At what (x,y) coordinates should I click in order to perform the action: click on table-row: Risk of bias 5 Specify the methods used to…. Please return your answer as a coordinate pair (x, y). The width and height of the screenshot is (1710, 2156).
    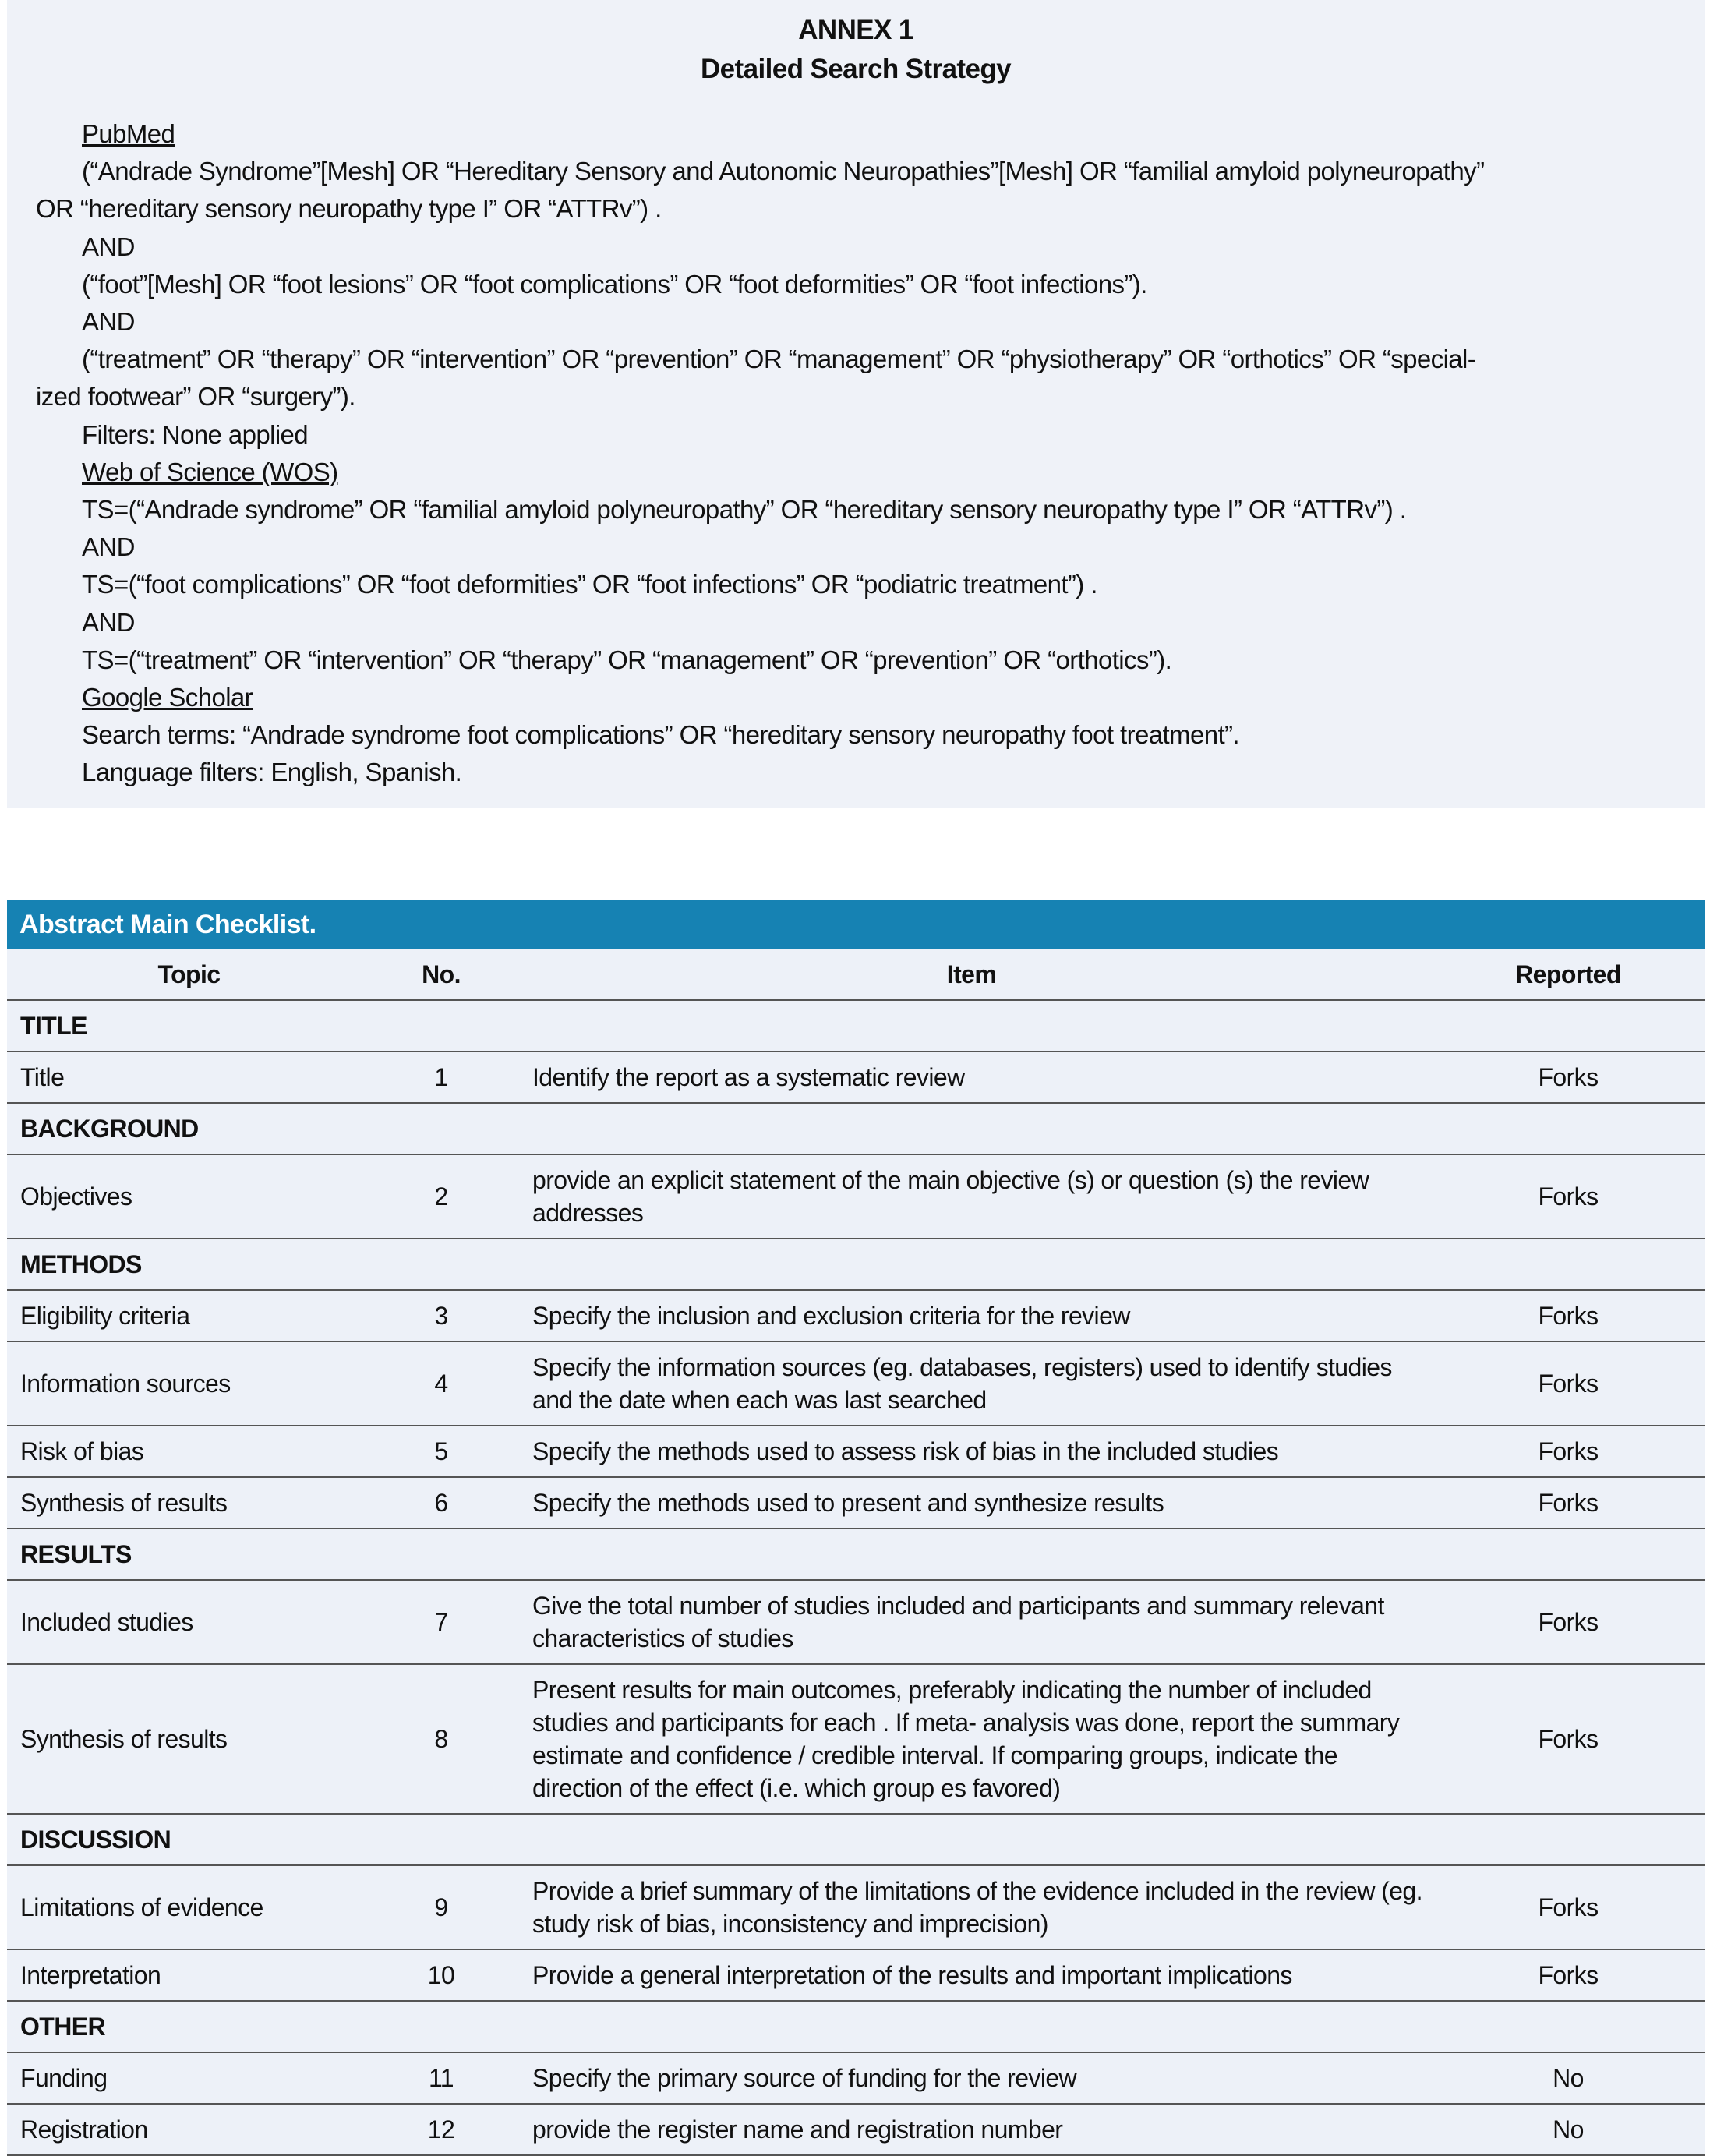
    Looking at the image, I should click on (856, 1452).